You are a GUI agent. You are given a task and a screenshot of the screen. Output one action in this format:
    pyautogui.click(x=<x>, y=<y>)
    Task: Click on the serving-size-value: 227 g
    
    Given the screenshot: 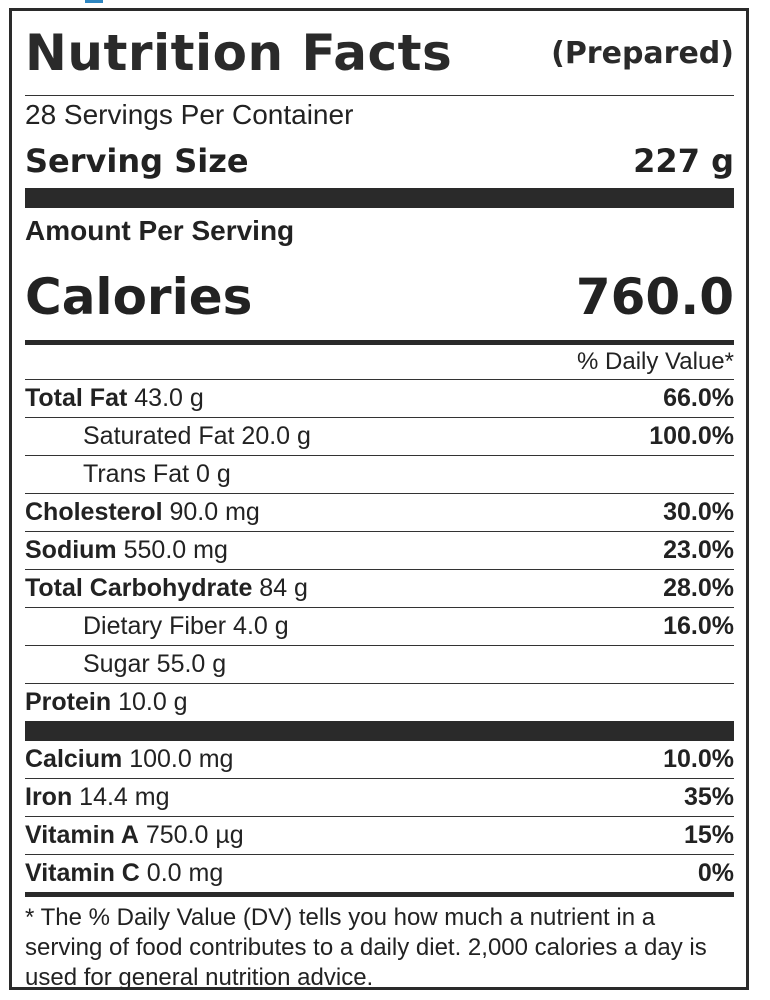 What is the action you would take?
    pyautogui.click(x=683, y=161)
    